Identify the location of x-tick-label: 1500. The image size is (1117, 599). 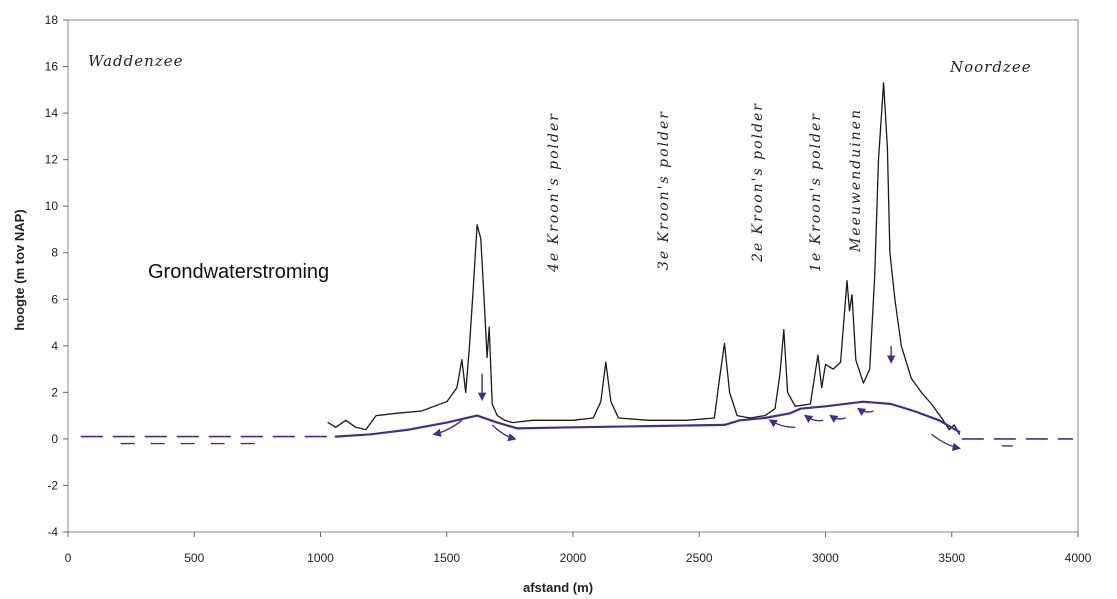
(446, 558).